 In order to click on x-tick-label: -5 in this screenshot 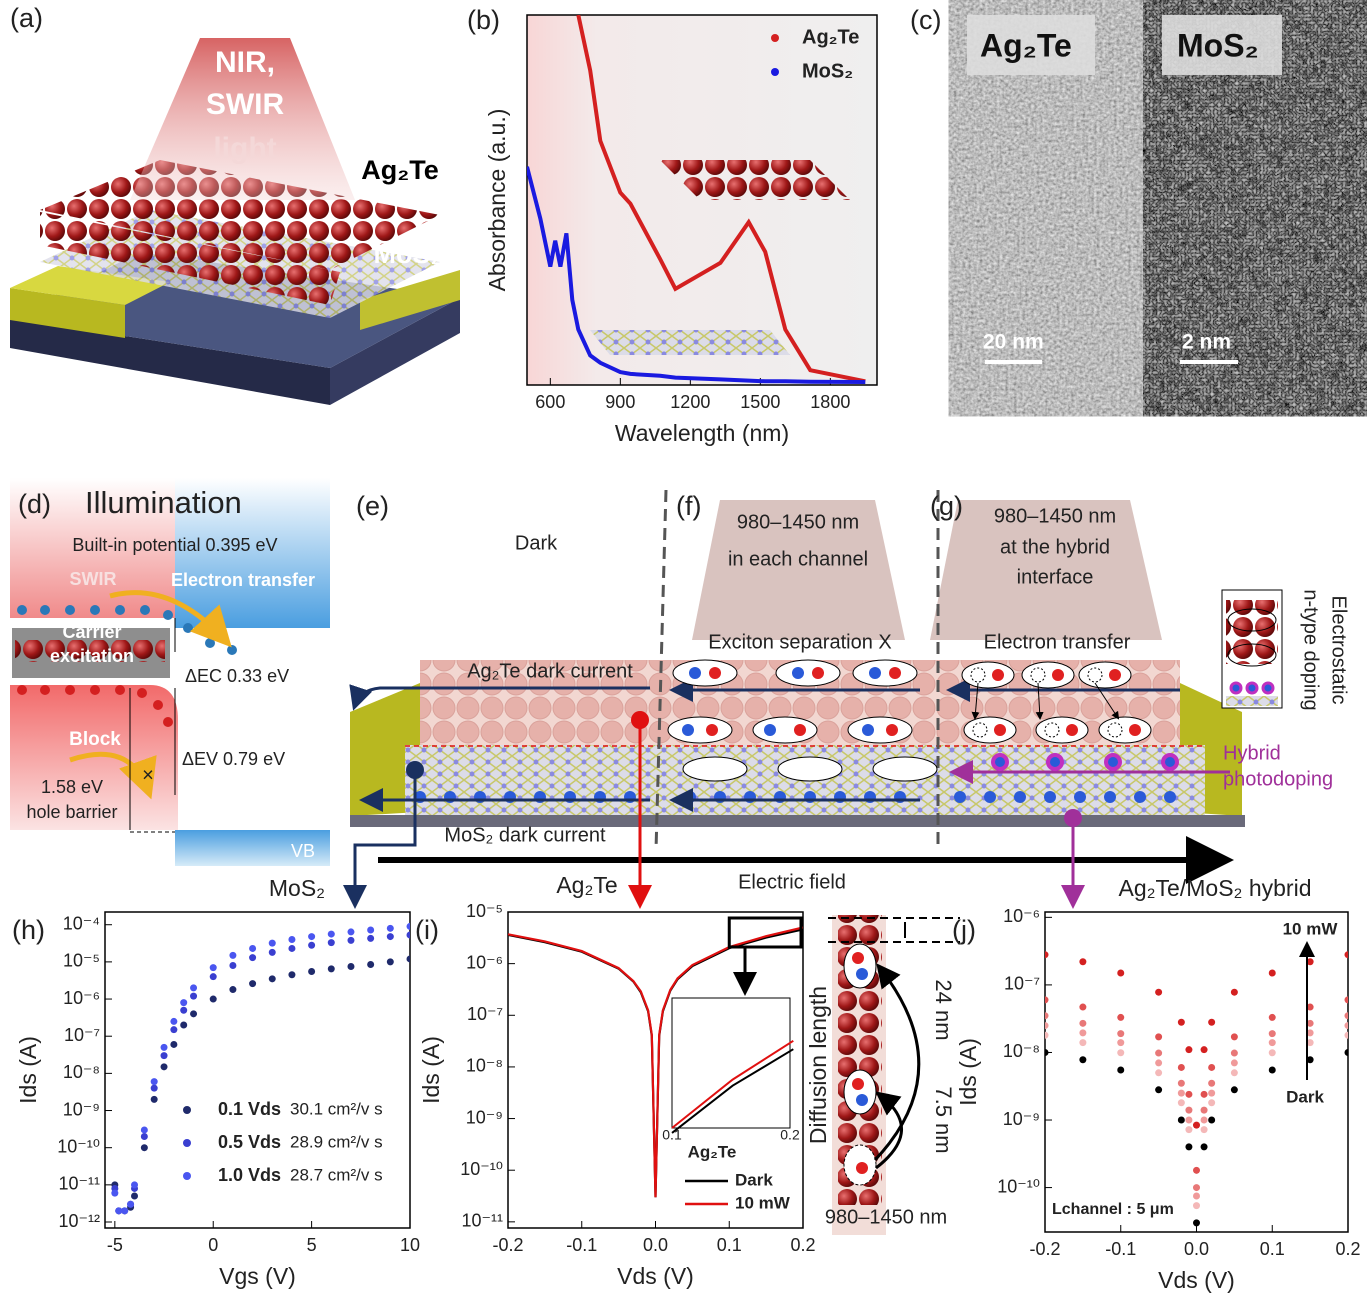, I will do `click(115, 1245)`.